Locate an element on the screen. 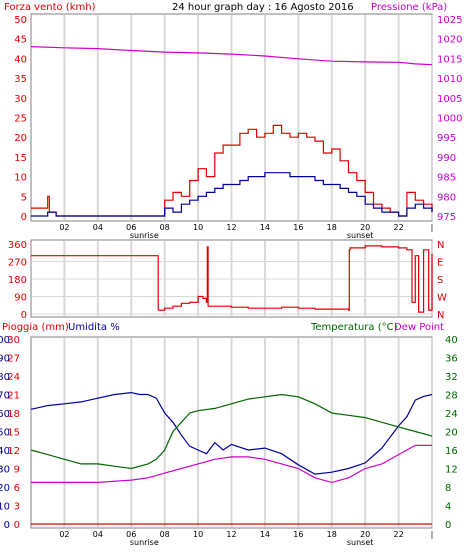  rain-ylabel: Pioggia (mm) is located at coordinates (35, 327).